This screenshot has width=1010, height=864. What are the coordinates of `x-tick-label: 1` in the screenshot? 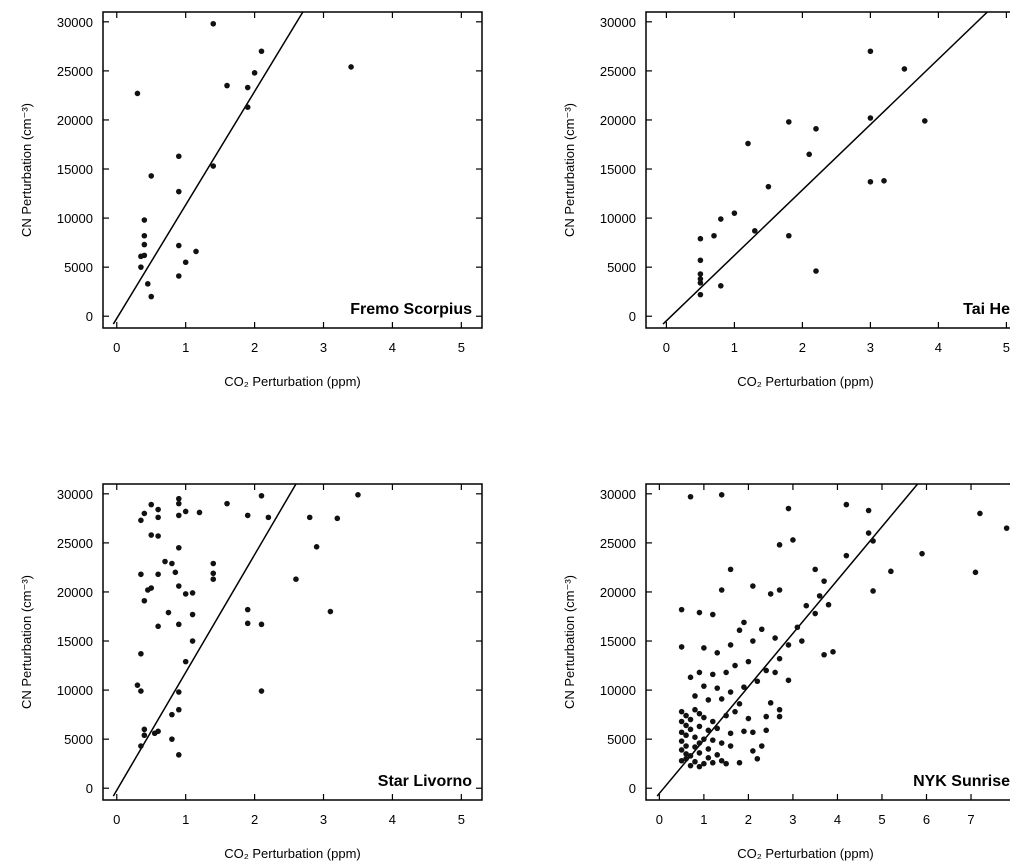 It's located at (185, 347).